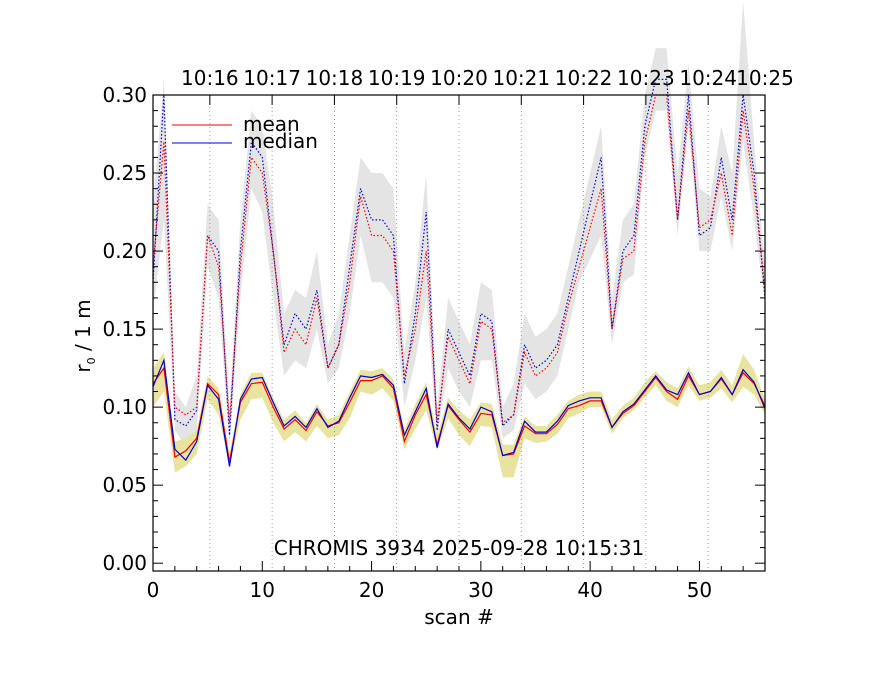  What do you see at coordinates (584, 78) in the screenshot?
I see `time-tick-label: 10:22` at bounding box center [584, 78].